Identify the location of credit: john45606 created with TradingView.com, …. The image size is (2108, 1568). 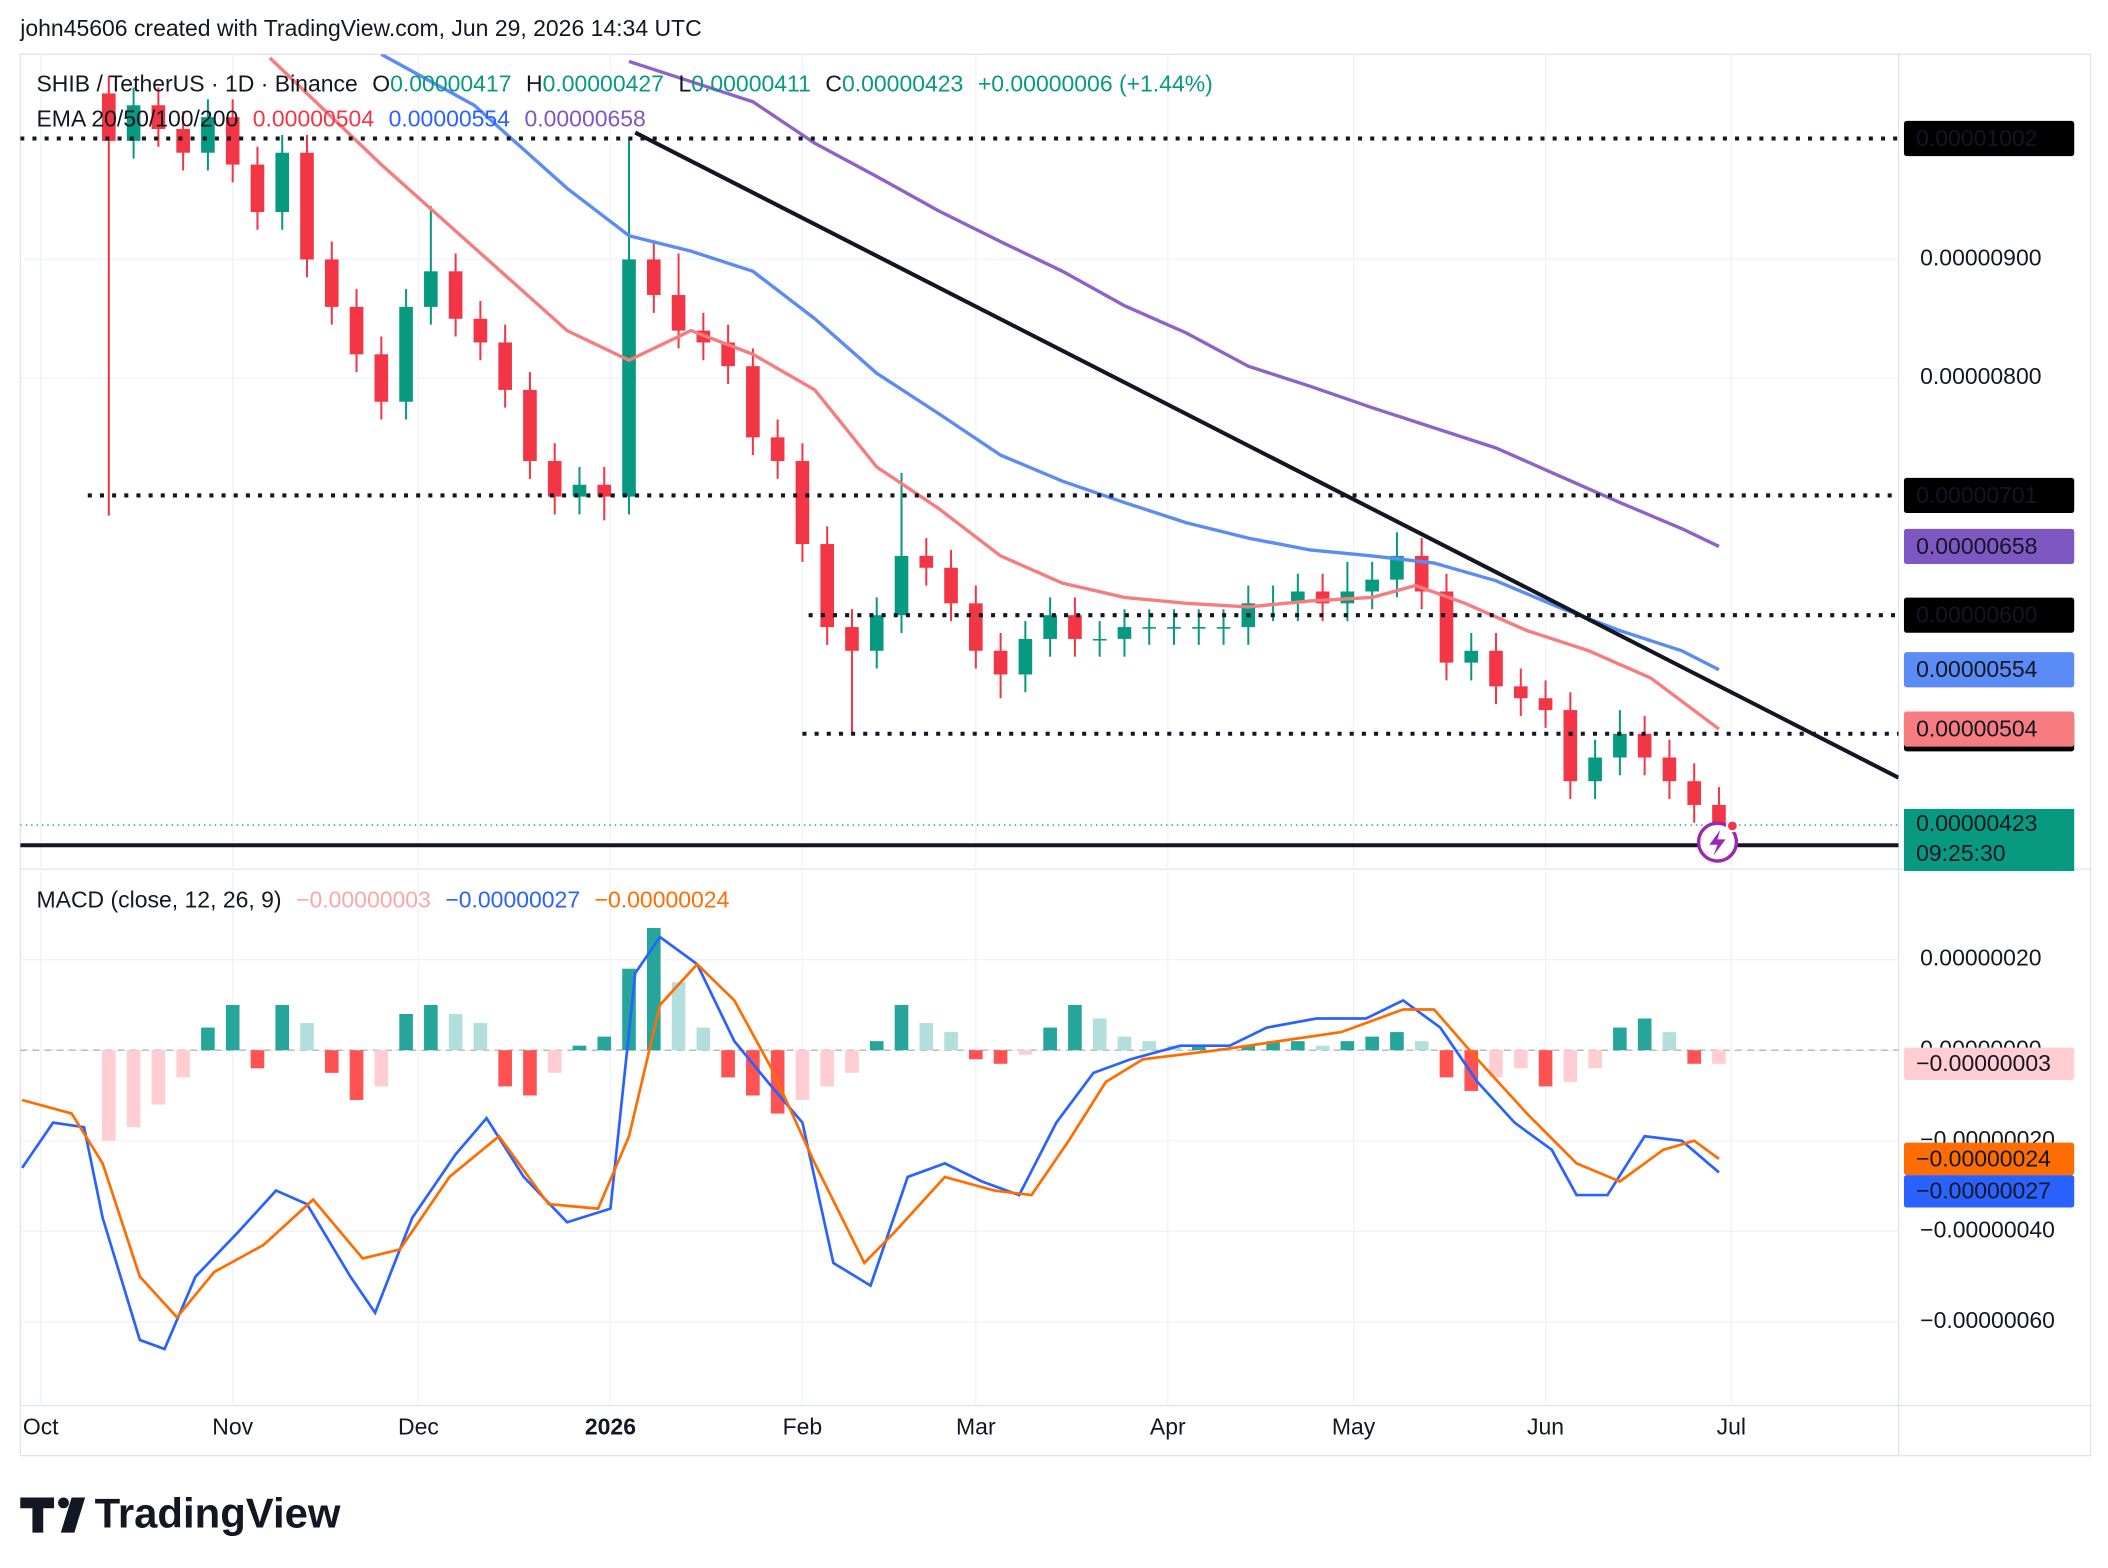
(360, 28).